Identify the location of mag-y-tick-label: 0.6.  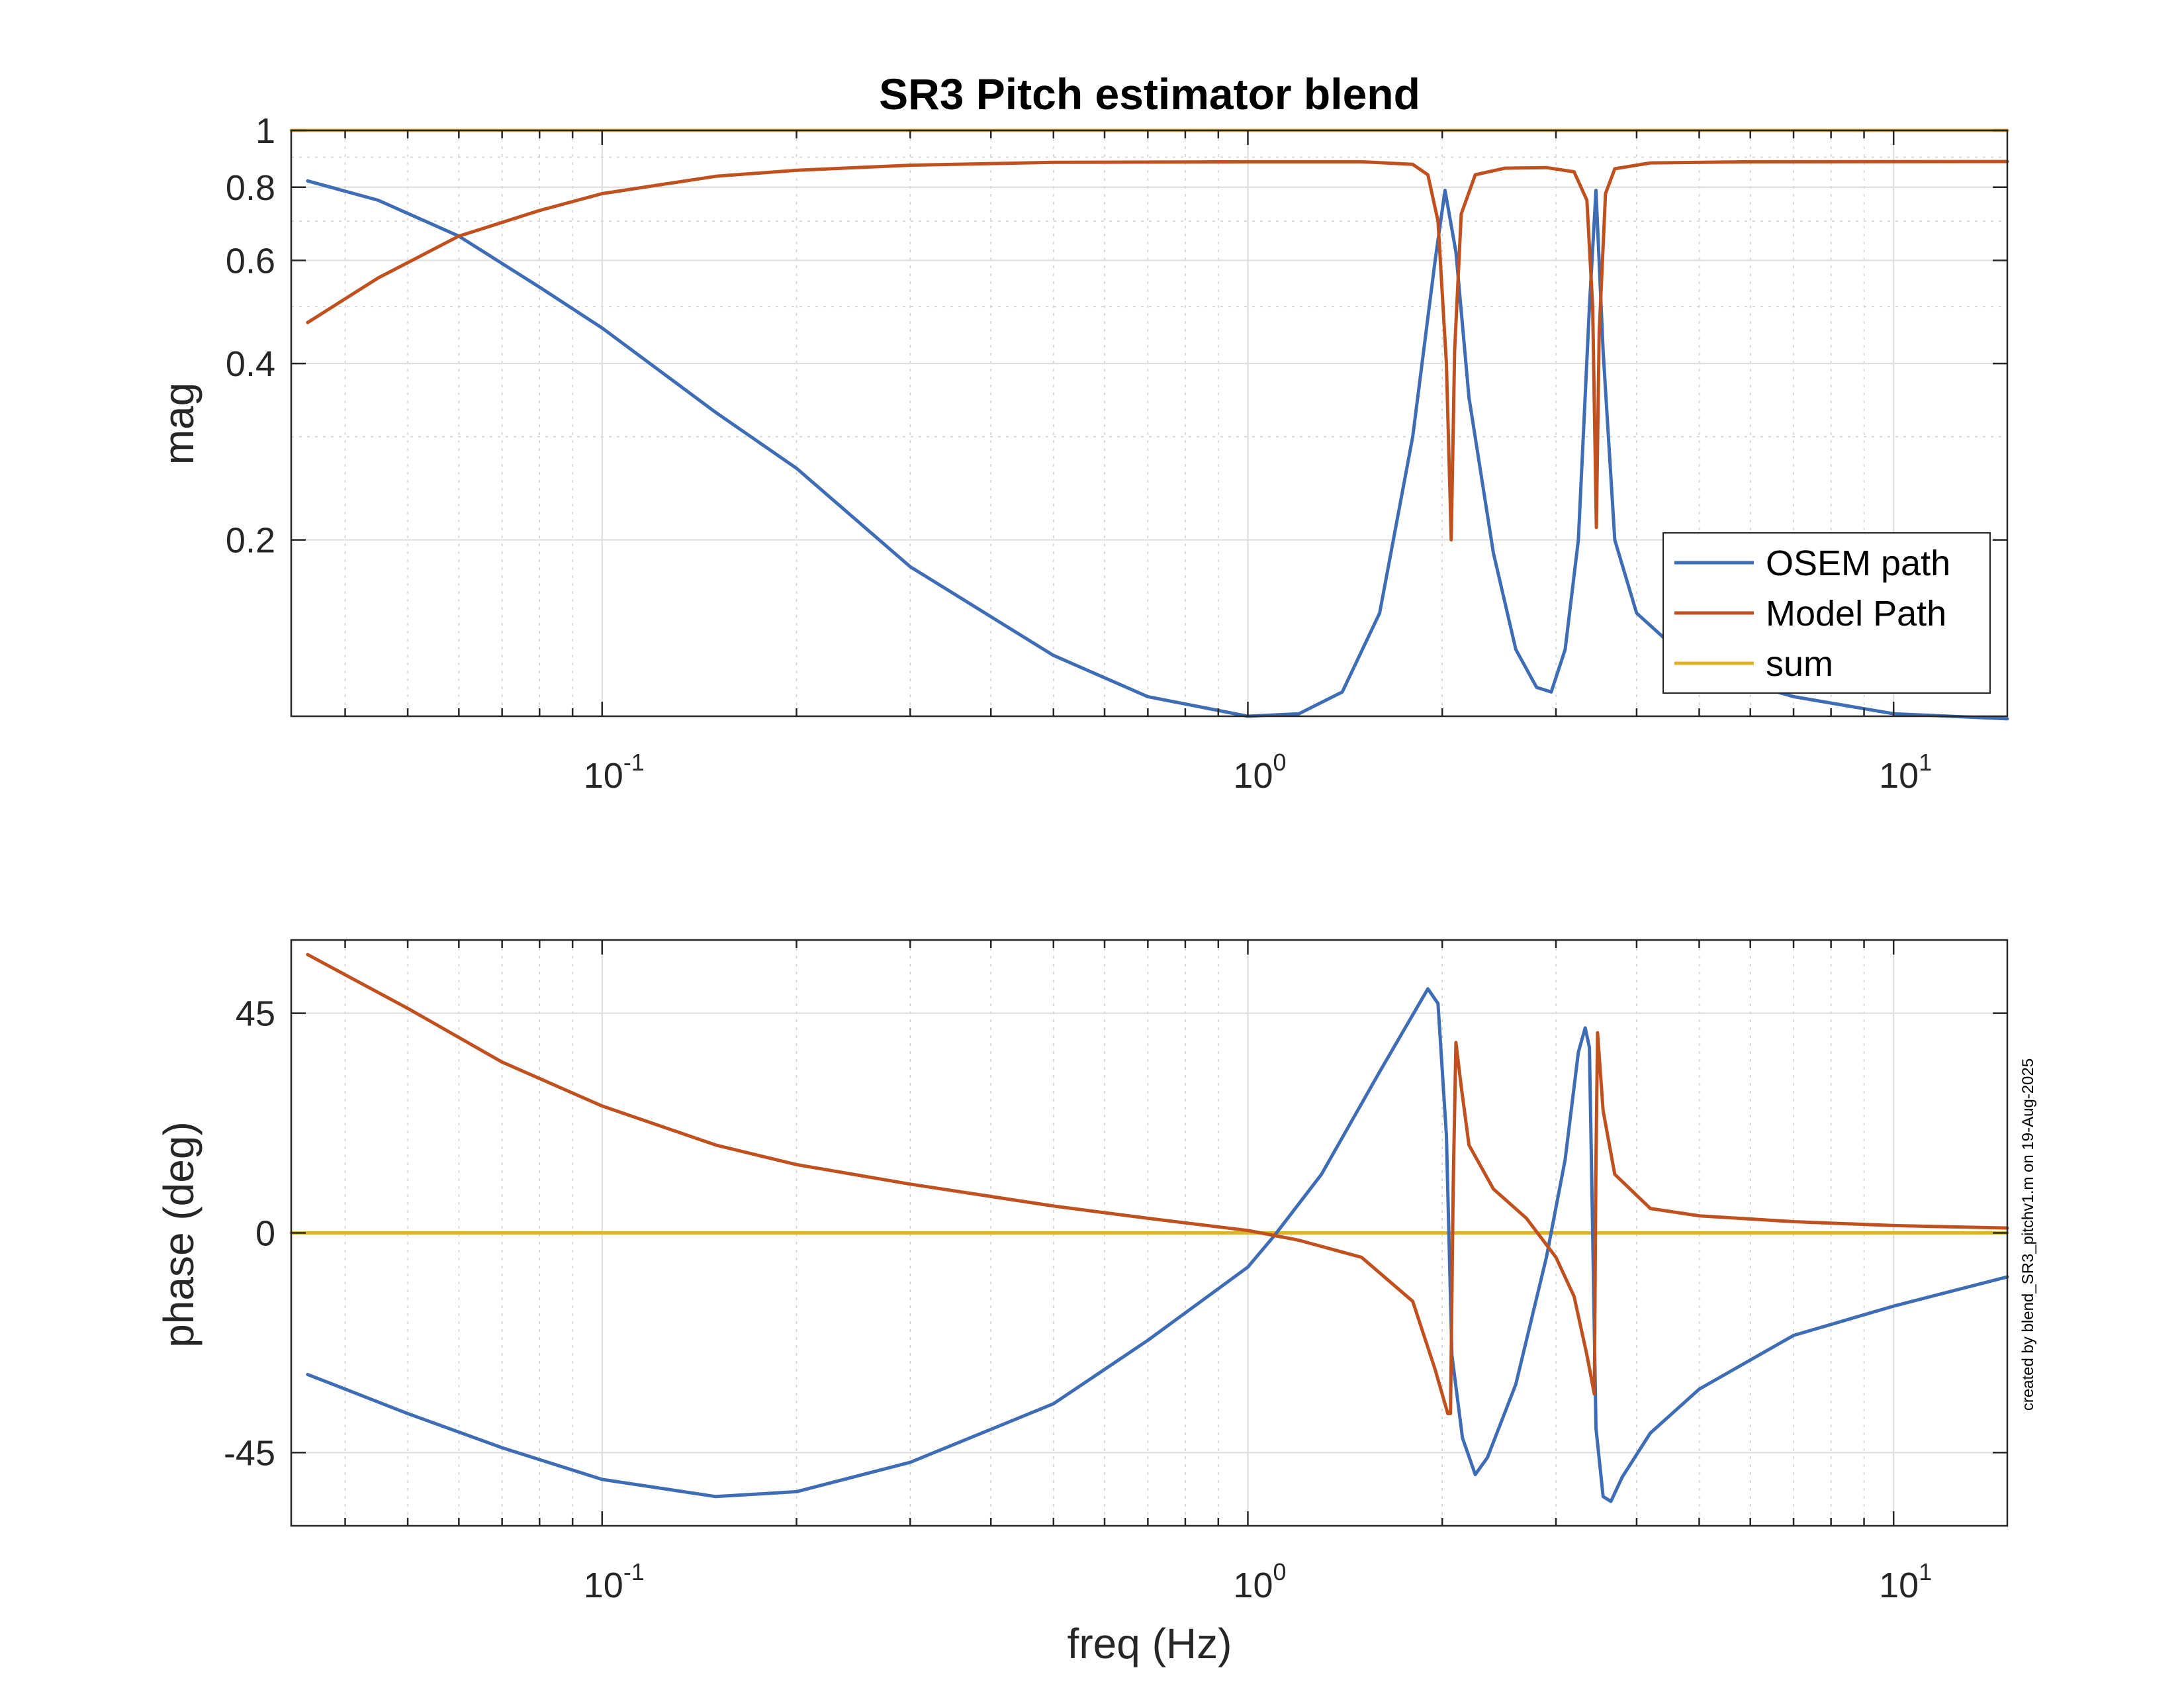
(251, 261).